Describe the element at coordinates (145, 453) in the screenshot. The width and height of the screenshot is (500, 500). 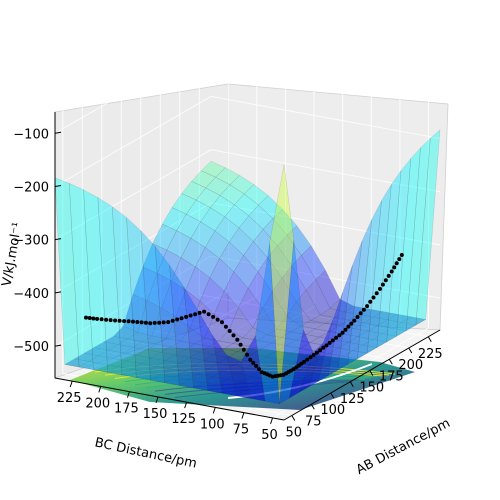
I see `y-axis-label: BC Distance/pm` at that location.